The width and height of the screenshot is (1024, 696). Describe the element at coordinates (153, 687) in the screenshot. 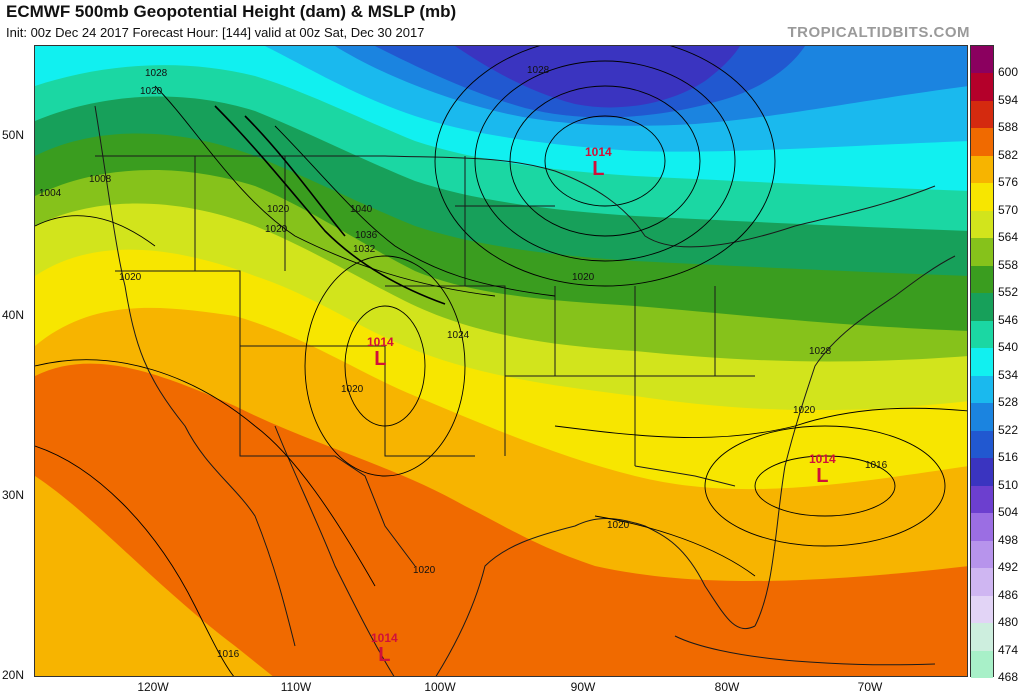

I see `lon-label-120w: 120W` at that location.